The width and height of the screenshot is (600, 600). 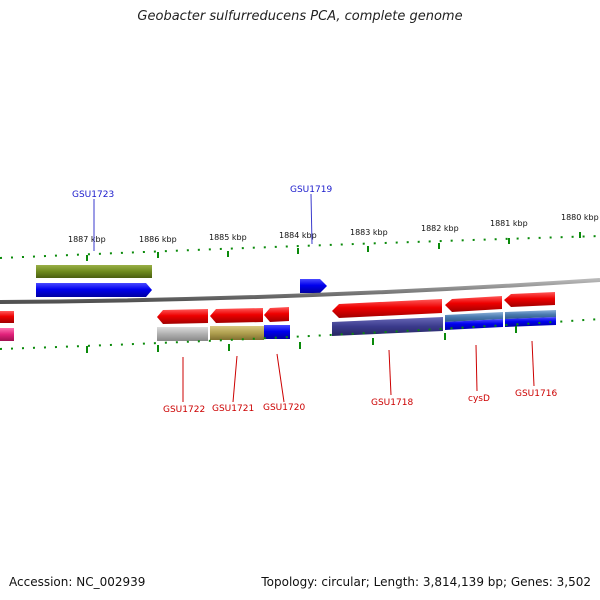 I want to click on scale-label: 1884 kbp, so click(x=298, y=235).